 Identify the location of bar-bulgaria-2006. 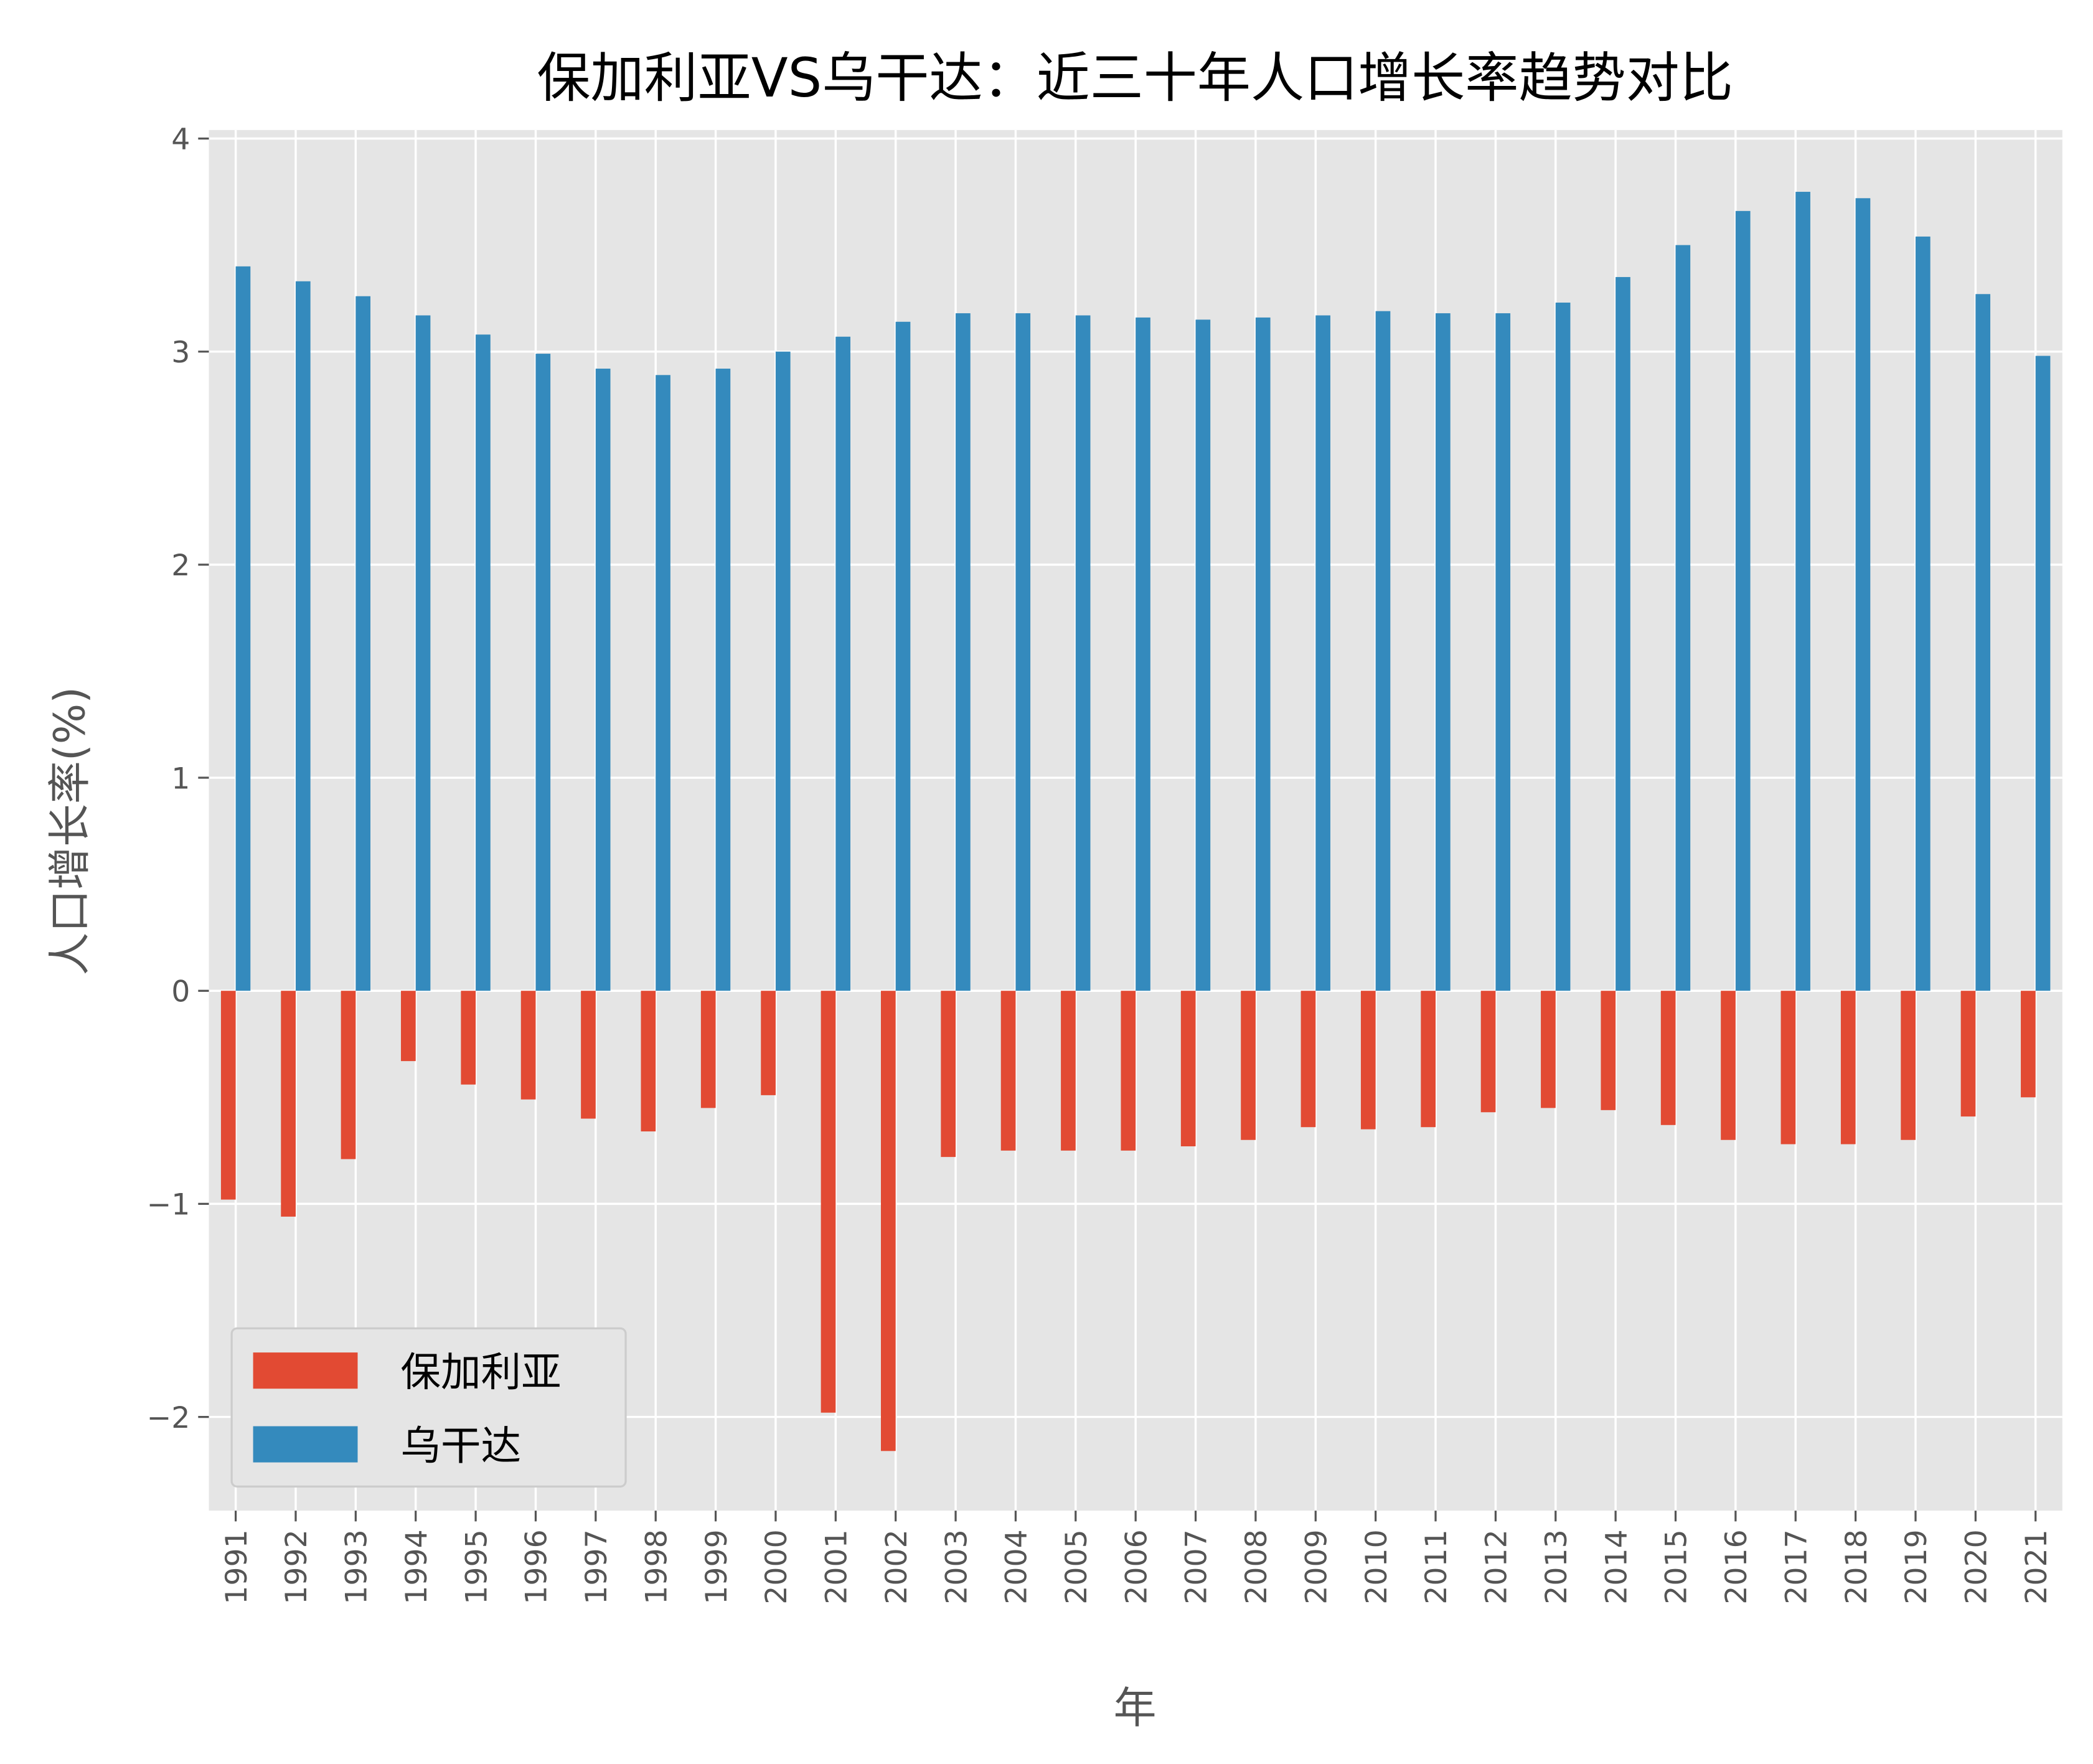
(1128, 1071).